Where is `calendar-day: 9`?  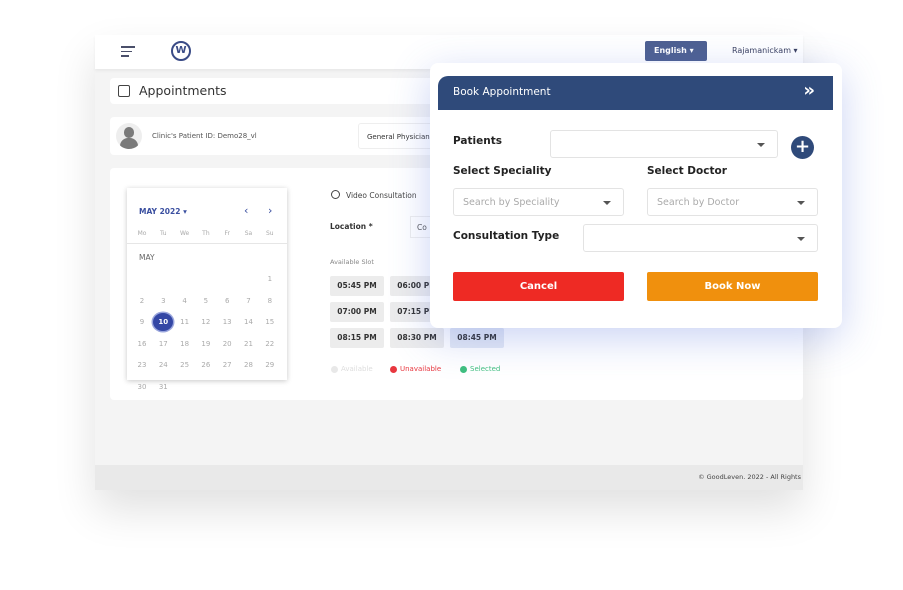
calendar-day: 9 is located at coordinates (142, 322).